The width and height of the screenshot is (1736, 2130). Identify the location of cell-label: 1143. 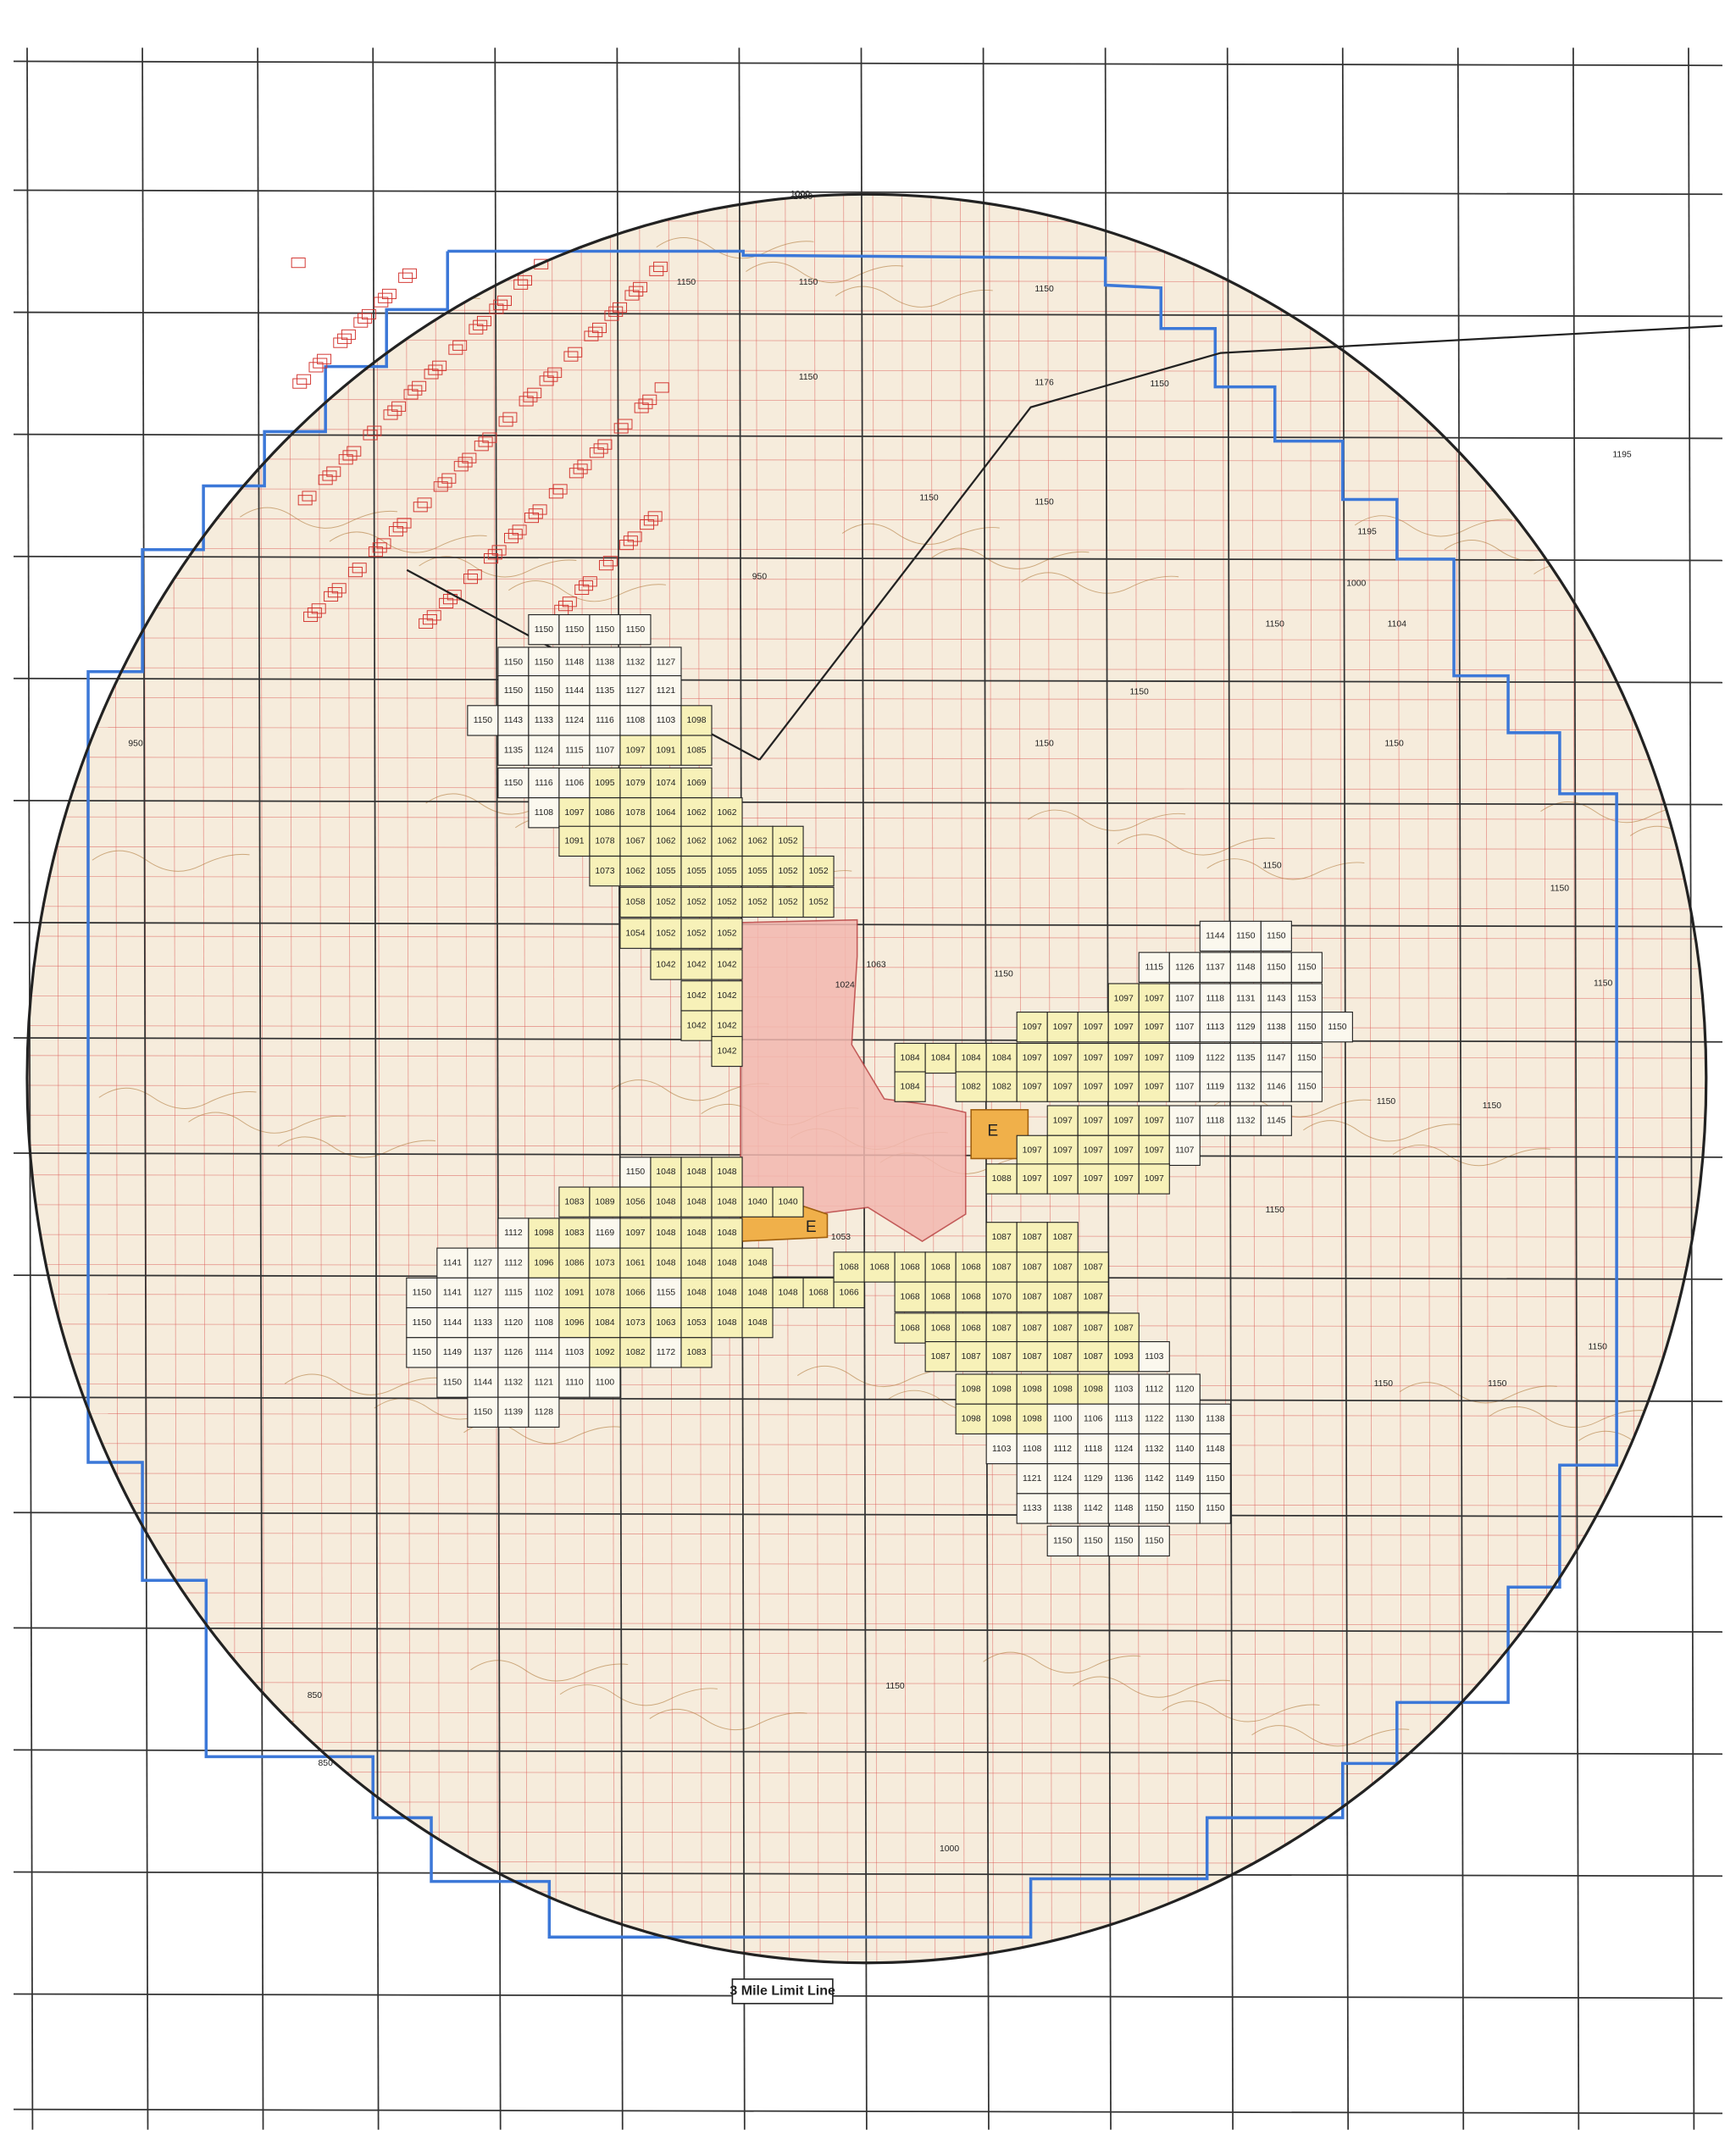
(514, 720).